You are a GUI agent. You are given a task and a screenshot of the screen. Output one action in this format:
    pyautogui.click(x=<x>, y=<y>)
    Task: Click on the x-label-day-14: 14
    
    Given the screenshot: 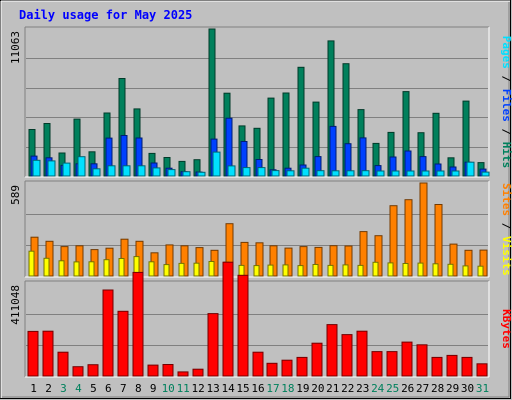 What is the action you would take?
    pyautogui.click(x=228, y=388)
    